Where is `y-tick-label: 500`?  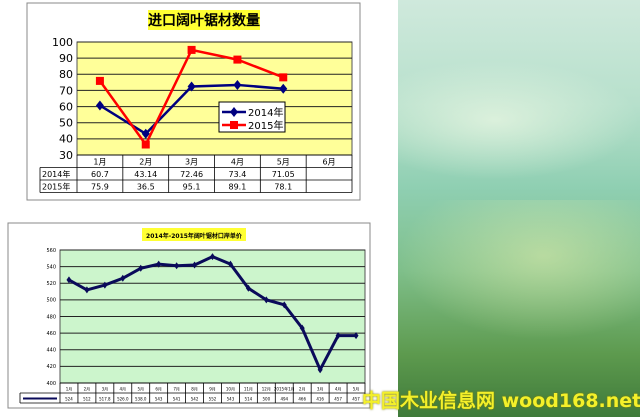 y-tick-label: 500 is located at coordinates (51, 301).